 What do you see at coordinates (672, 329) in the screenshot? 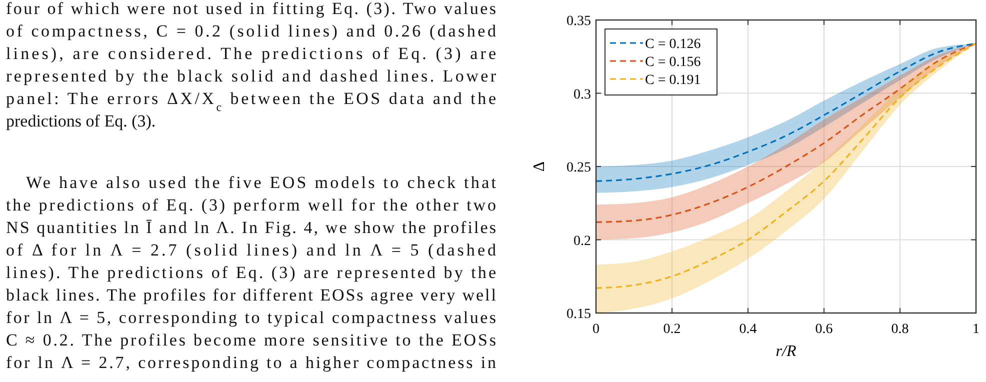
I see `x-tick-label: 0.2` at bounding box center [672, 329].